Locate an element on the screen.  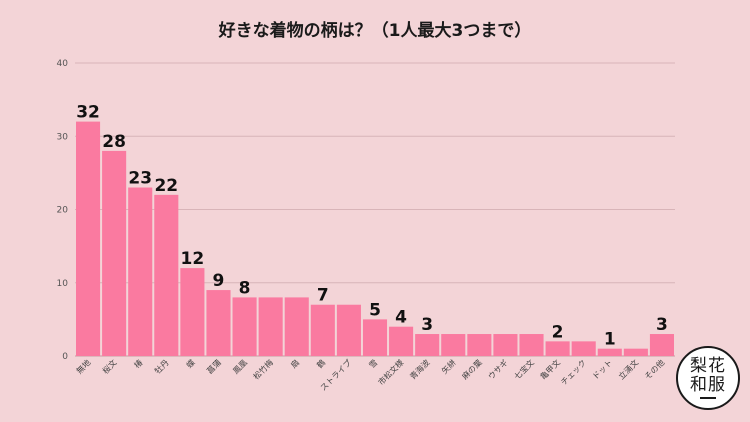
data-label: 5 is located at coordinates (375, 310).